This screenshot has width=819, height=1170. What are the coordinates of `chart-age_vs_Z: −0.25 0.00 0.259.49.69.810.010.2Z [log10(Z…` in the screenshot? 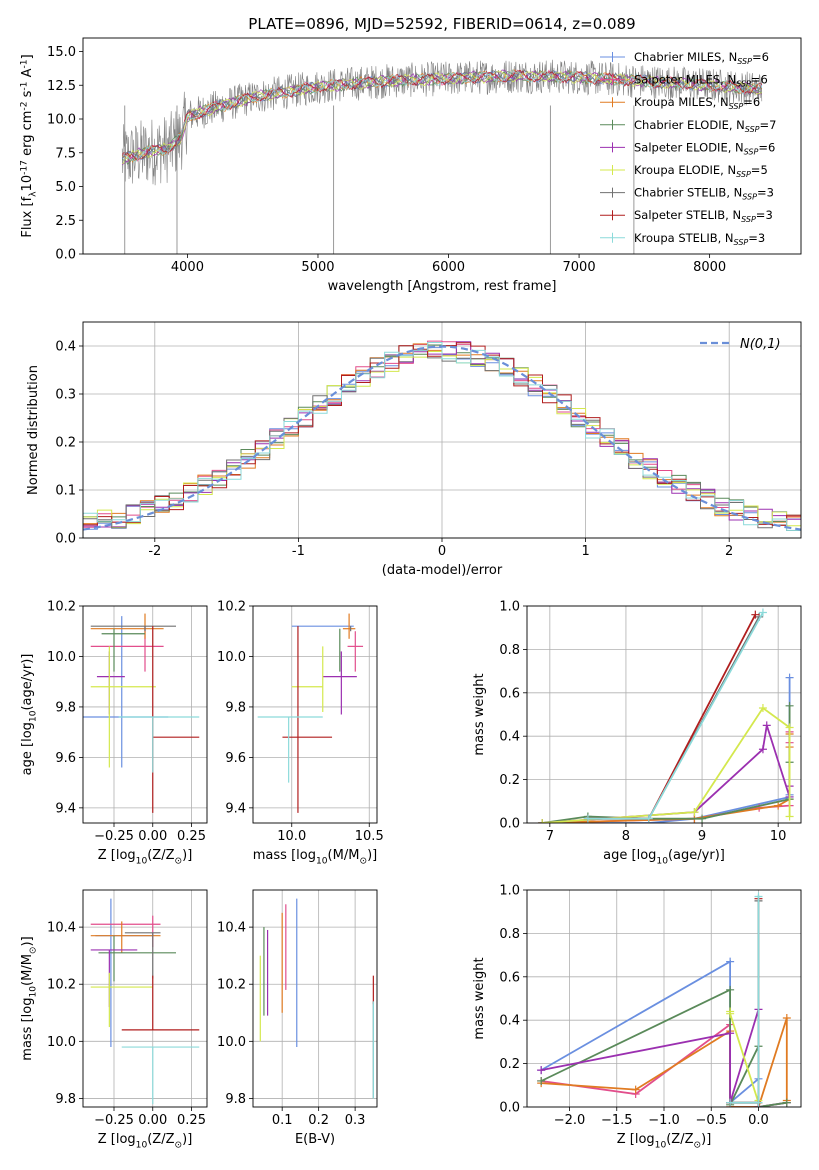 It's located at (114, 733).